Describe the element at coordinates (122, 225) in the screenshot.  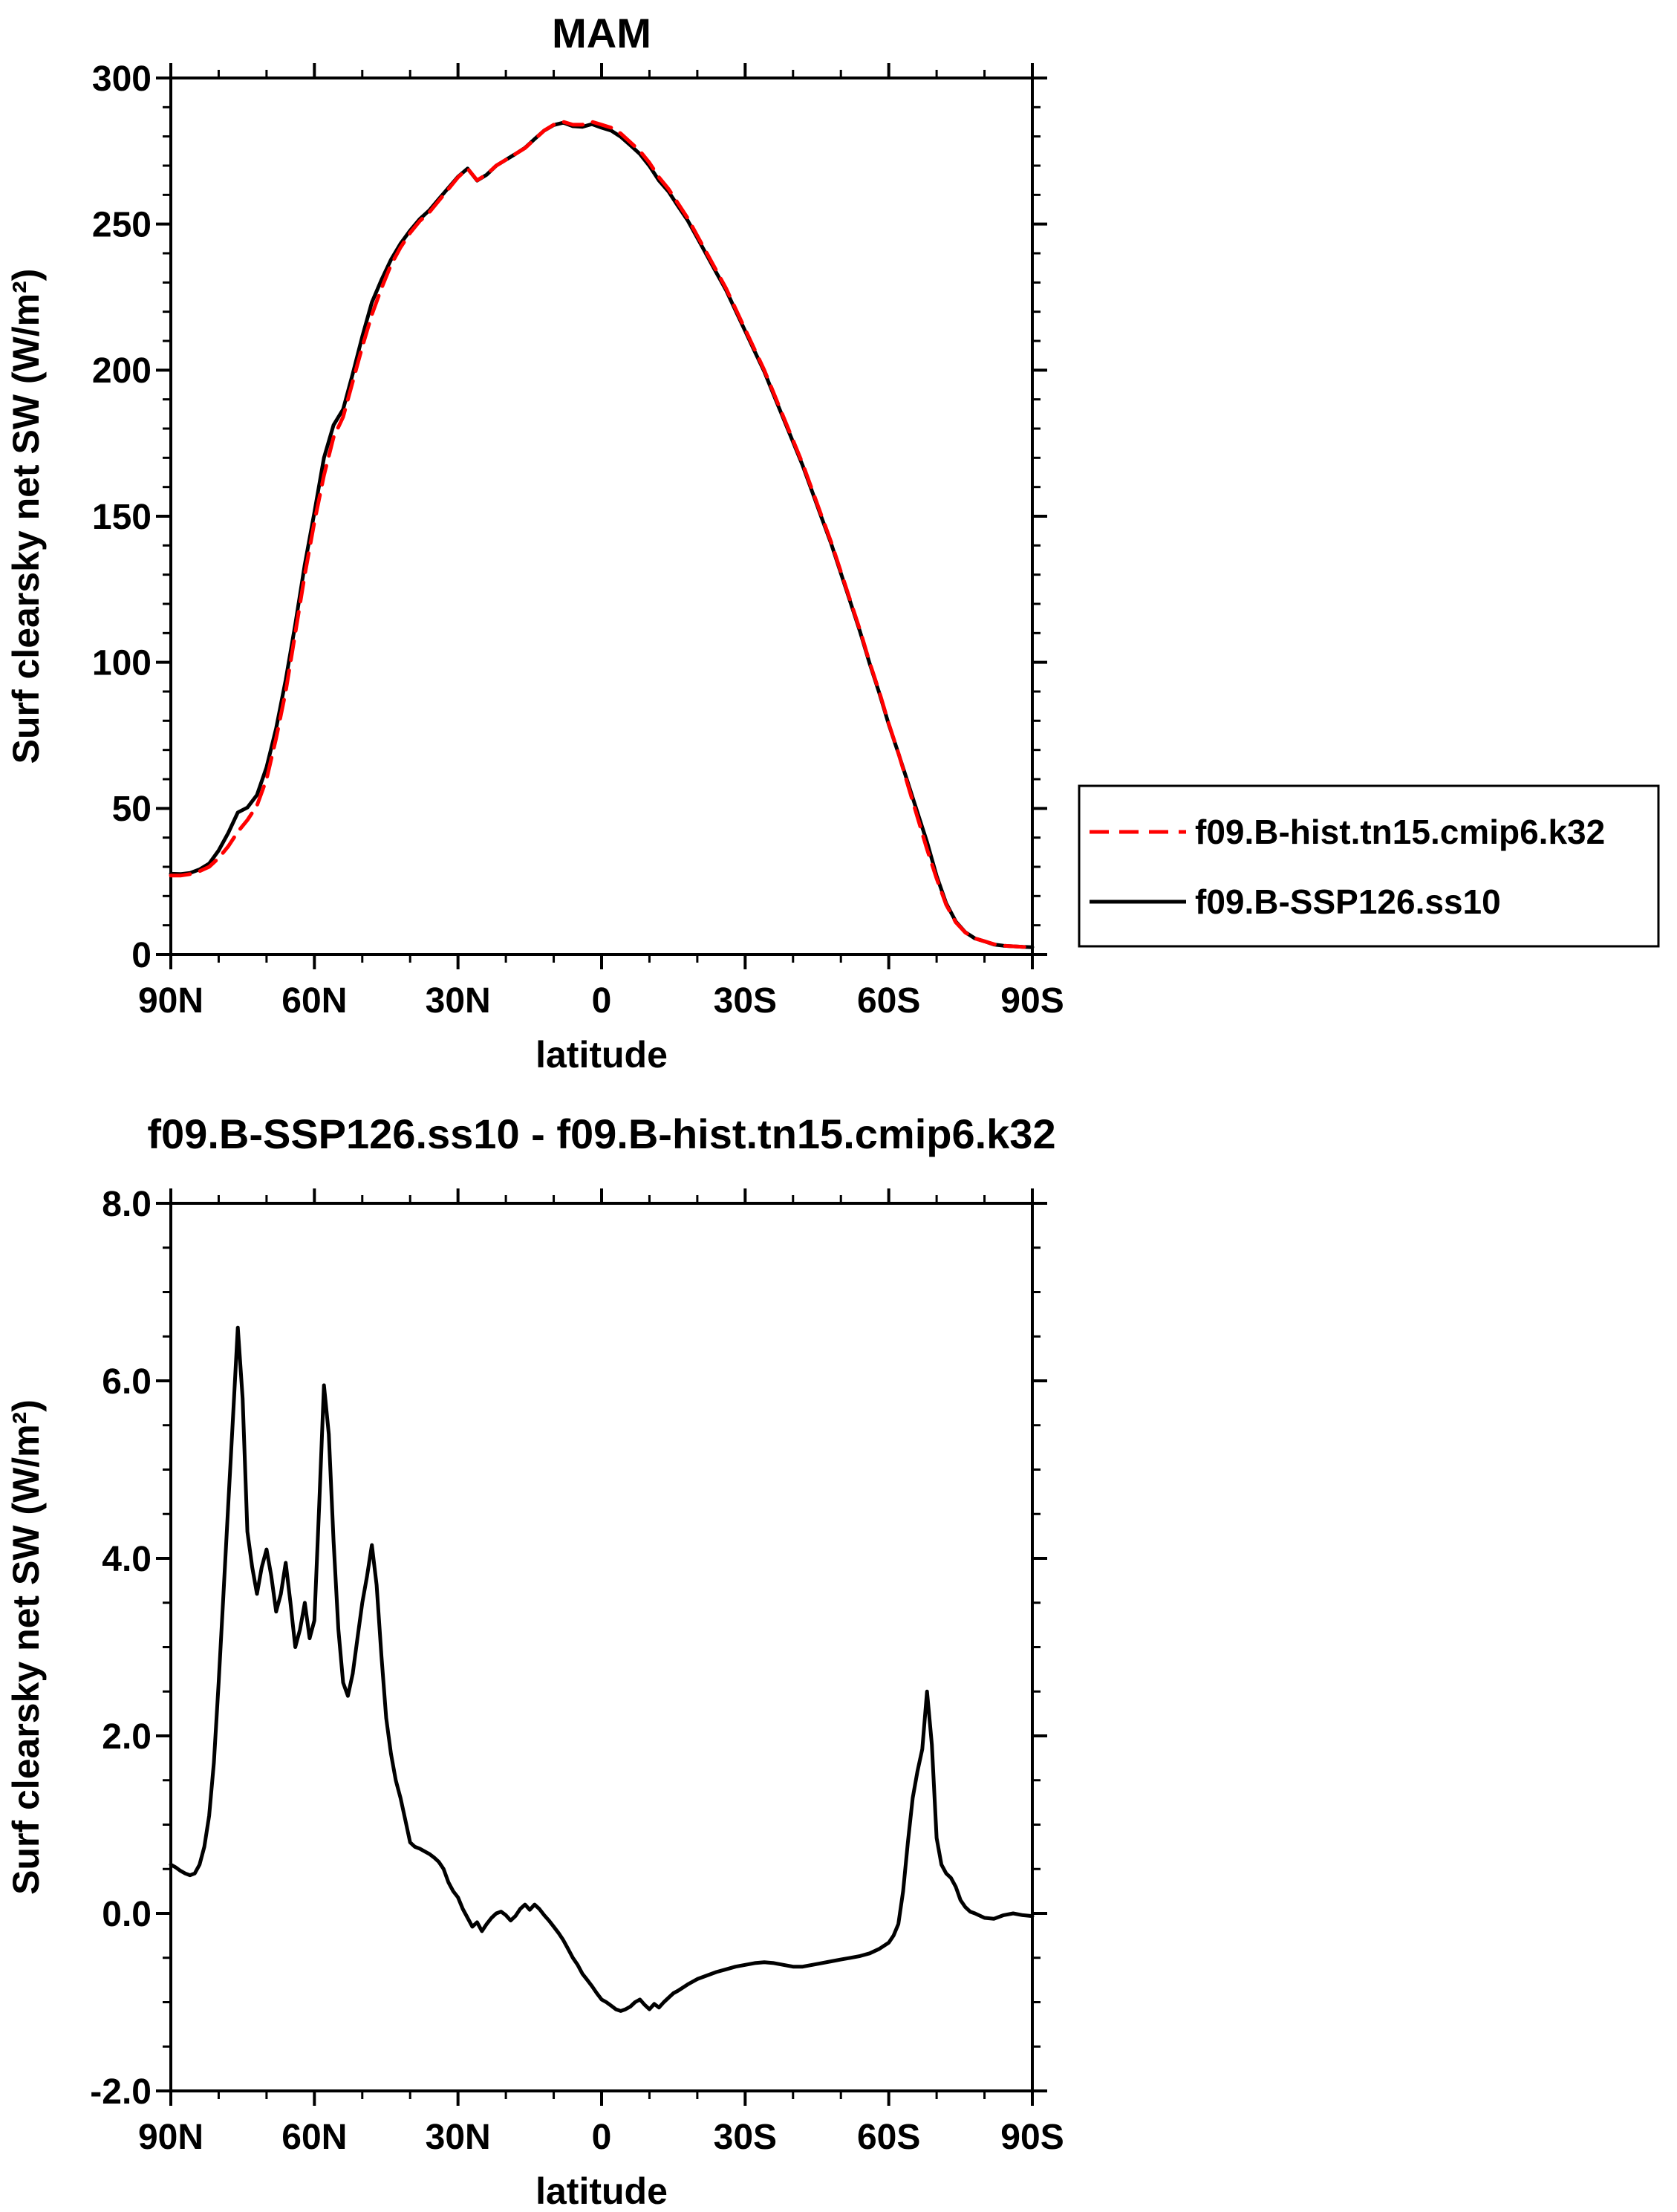
I see `y-tick-label: 250` at that location.